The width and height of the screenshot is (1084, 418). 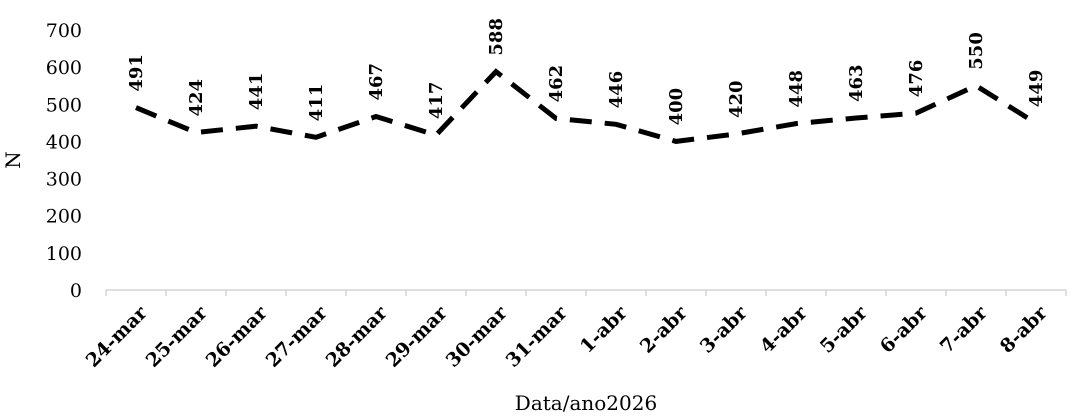 I want to click on data-label: 424, so click(x=196, y=98).